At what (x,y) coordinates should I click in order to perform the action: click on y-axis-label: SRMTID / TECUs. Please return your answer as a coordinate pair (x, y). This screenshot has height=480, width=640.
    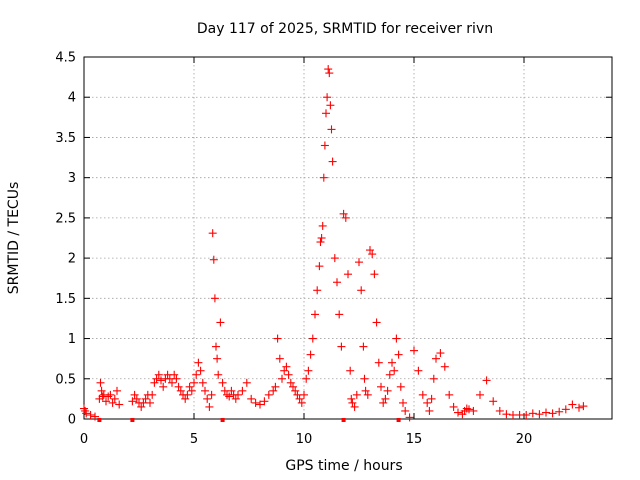
    Looking at the image, I should click on (14, 238).